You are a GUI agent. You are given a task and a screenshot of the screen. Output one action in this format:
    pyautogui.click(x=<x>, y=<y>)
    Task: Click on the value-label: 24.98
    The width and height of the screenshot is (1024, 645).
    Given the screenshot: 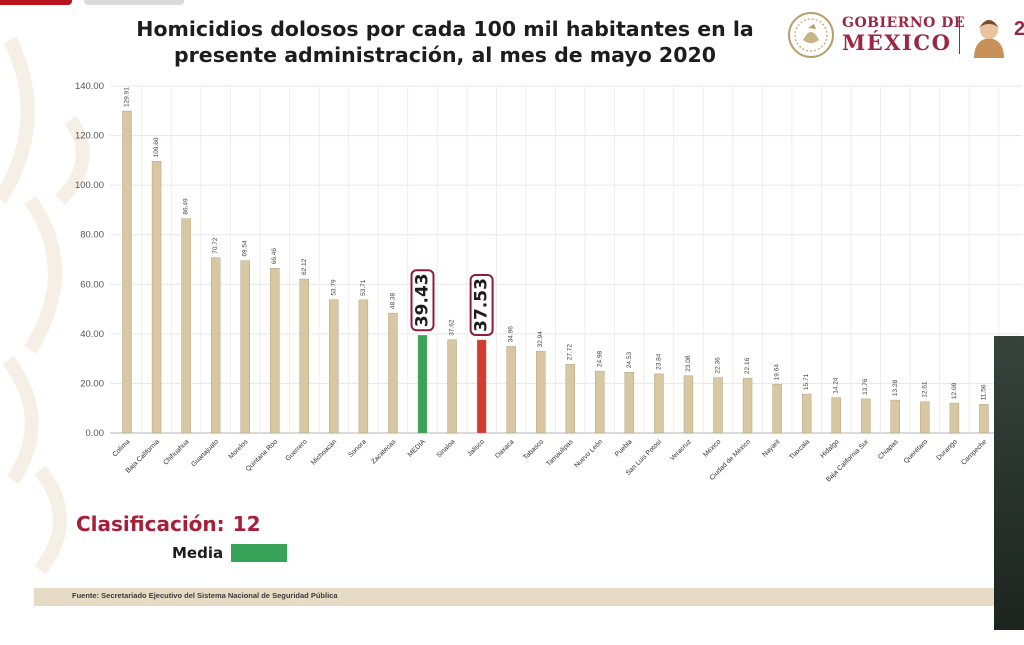 What is the action you would take?
    pyautogui.click(x=599, y=358)
    